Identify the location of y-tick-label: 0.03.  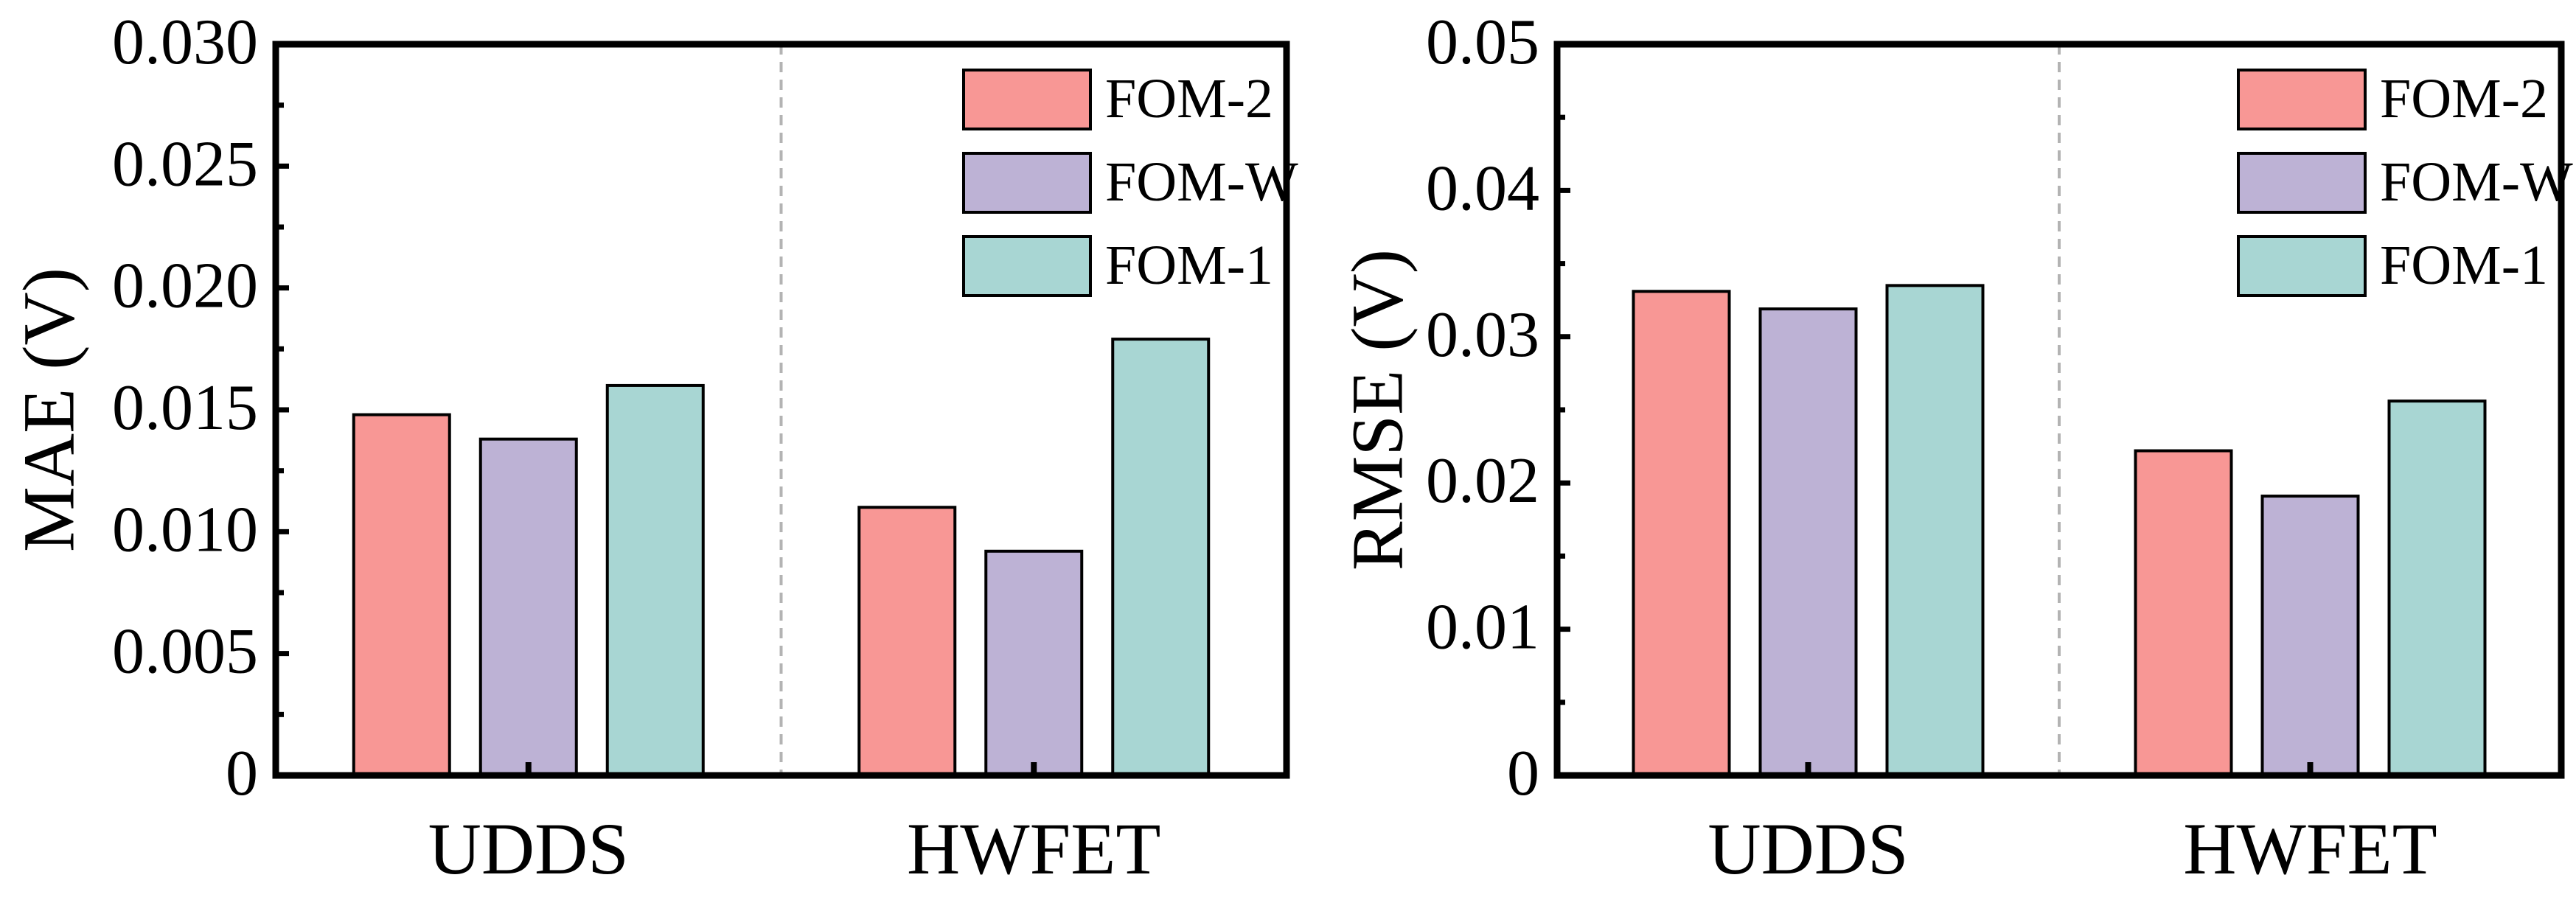
(1483, 335).